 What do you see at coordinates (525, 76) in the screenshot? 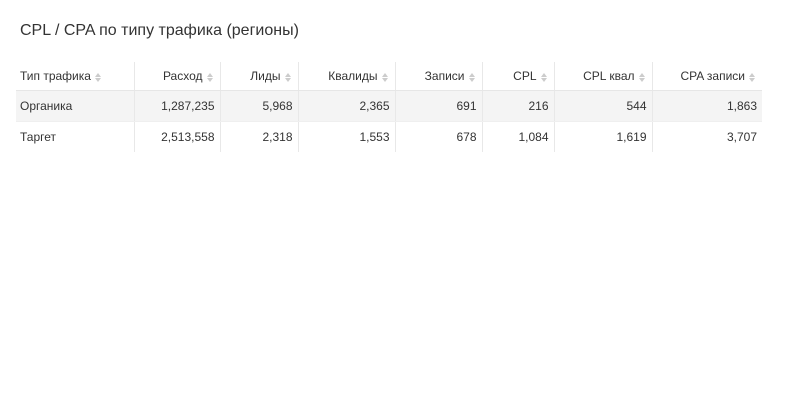
I see `column-header-label: CPL` at bounding box center [525, 76].